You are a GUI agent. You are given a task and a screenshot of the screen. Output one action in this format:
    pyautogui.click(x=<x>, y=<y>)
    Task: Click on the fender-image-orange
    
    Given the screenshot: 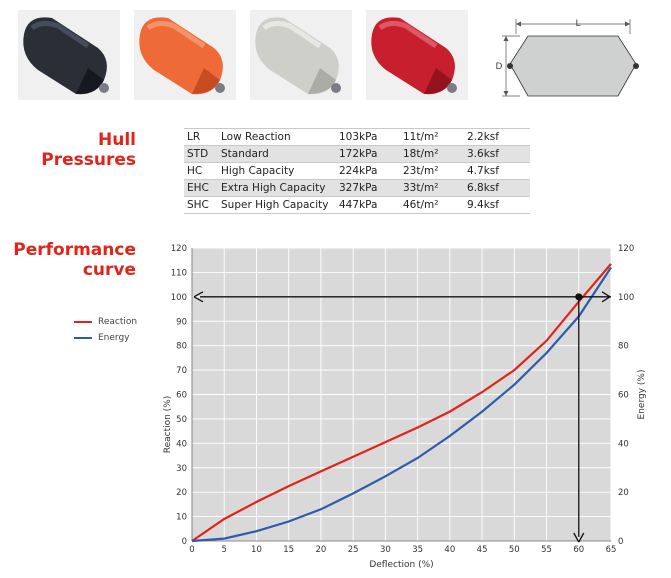 What is the action you would take?
    pyautogui.click(x=185, y=55)
    